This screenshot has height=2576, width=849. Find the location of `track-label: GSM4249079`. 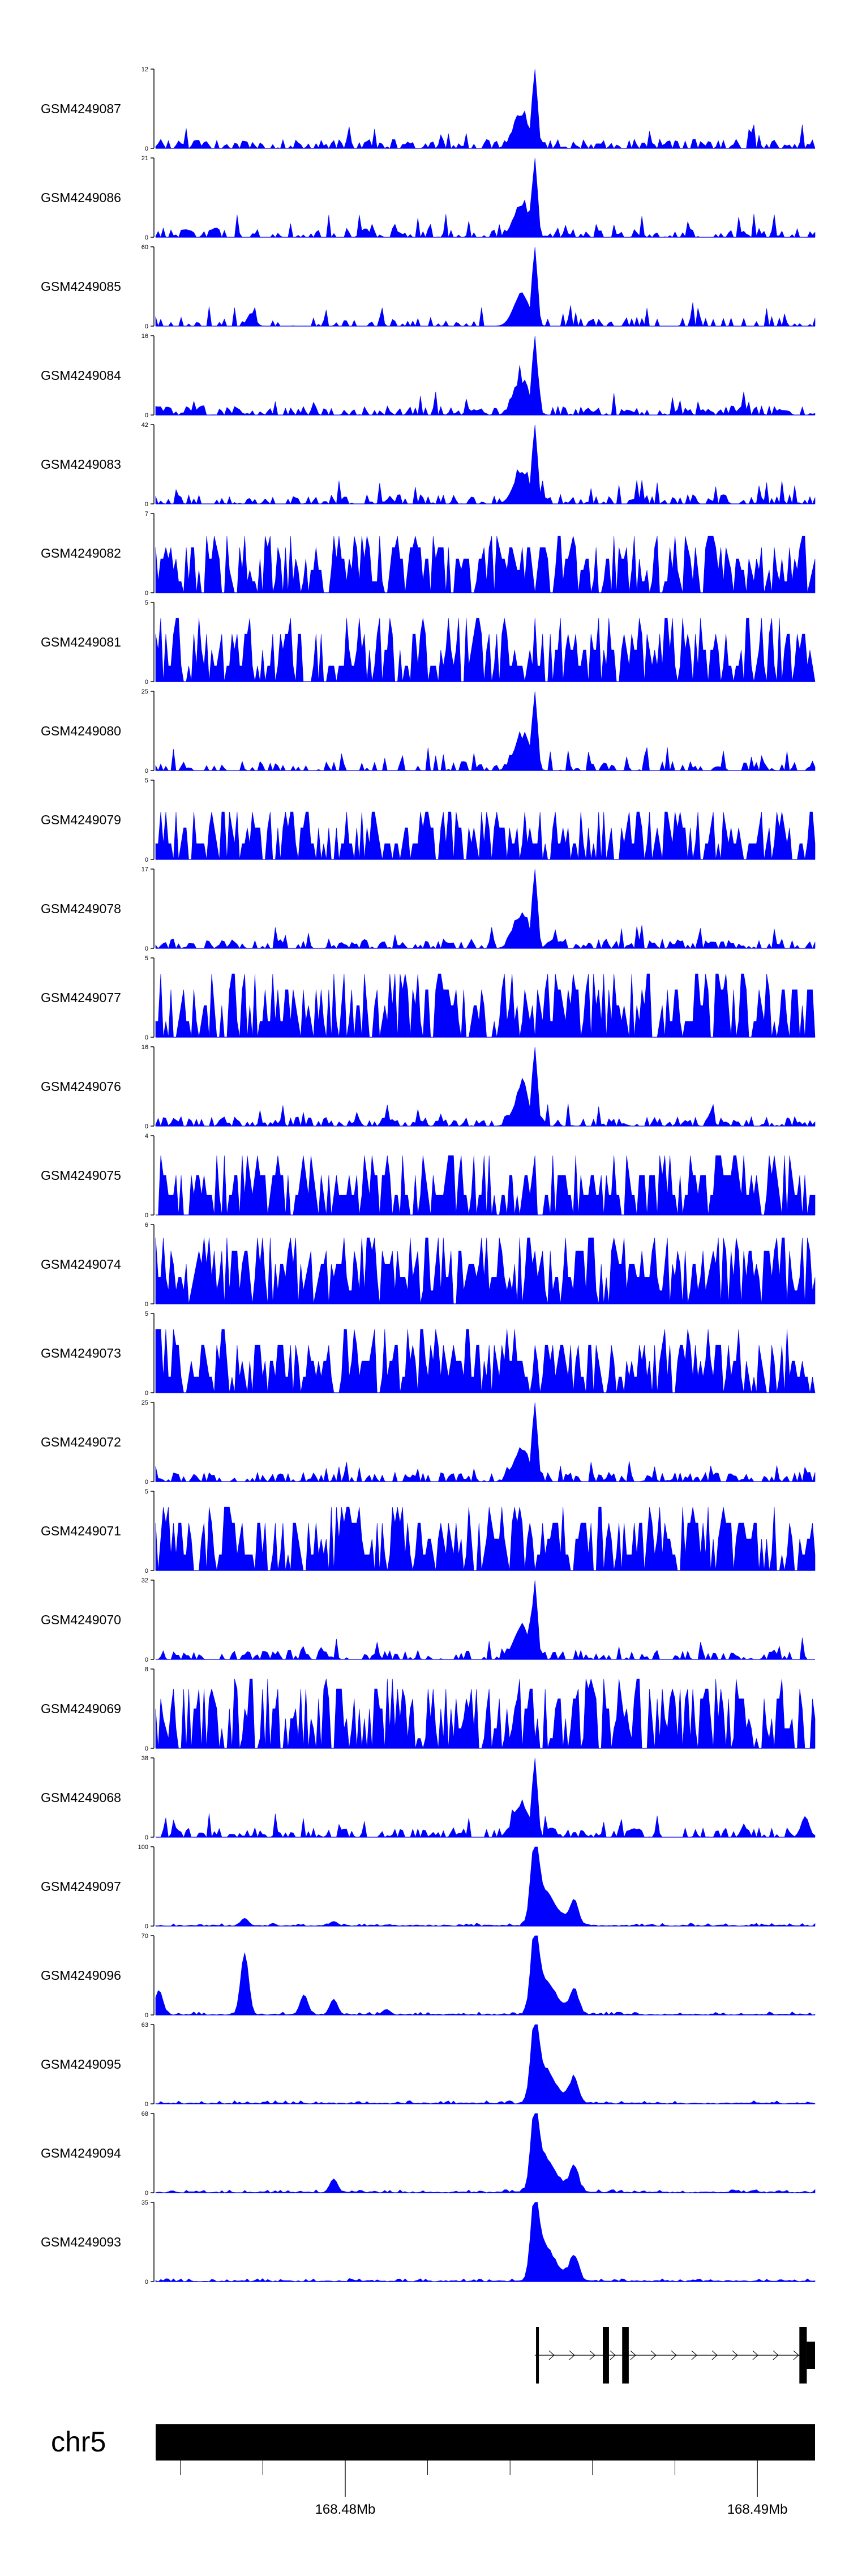

track-label: GSM4249079 is located at coordinates (81, 819).